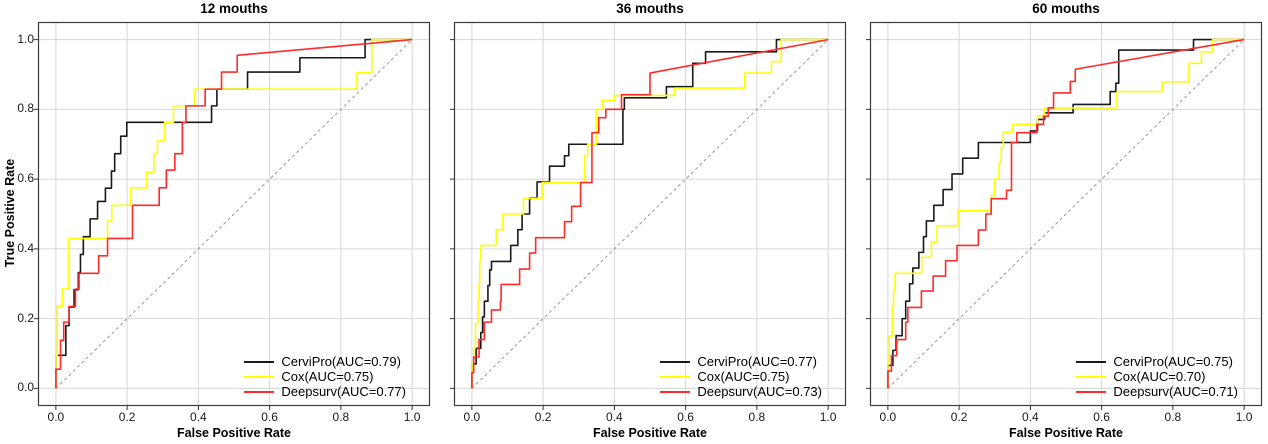 Image resolution: width=1268 pixels, height=444 pixels. Describe the element at coordinates (234, 8) in the screenshot. I see `panel-title: 12 mouths` at that location.